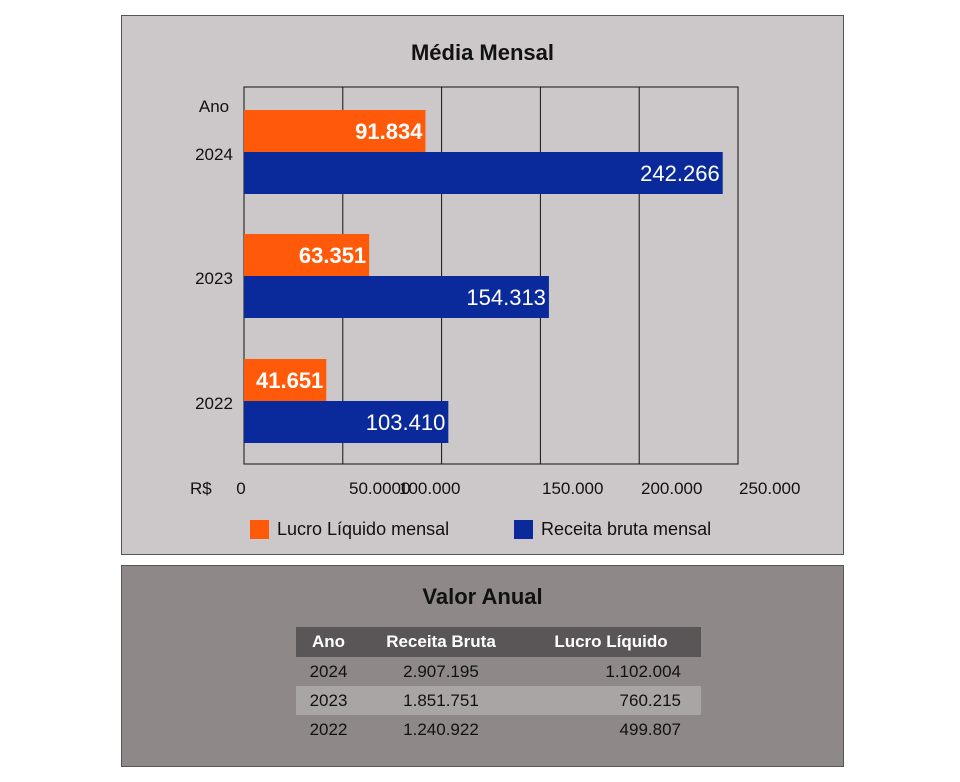 The image size is (960, 782). I want to click on y-tick-label: 2024, so click(214, 154).